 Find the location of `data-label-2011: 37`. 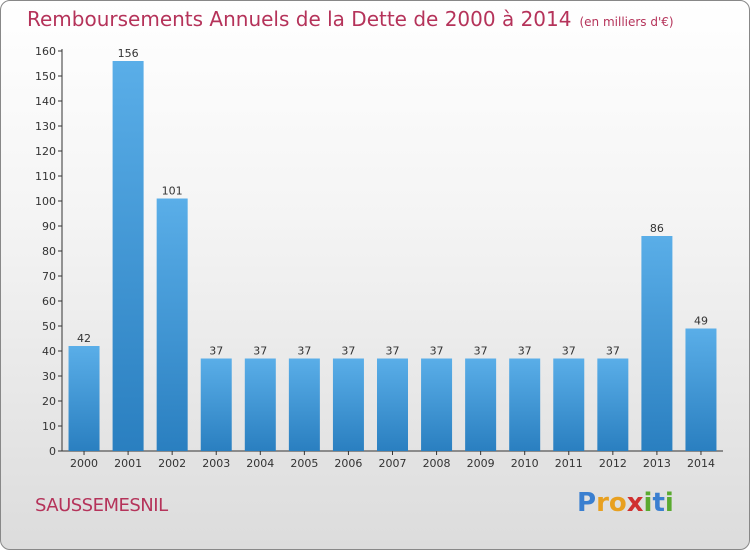

data-label-2011: 37 is located at coordinates (569, 351).